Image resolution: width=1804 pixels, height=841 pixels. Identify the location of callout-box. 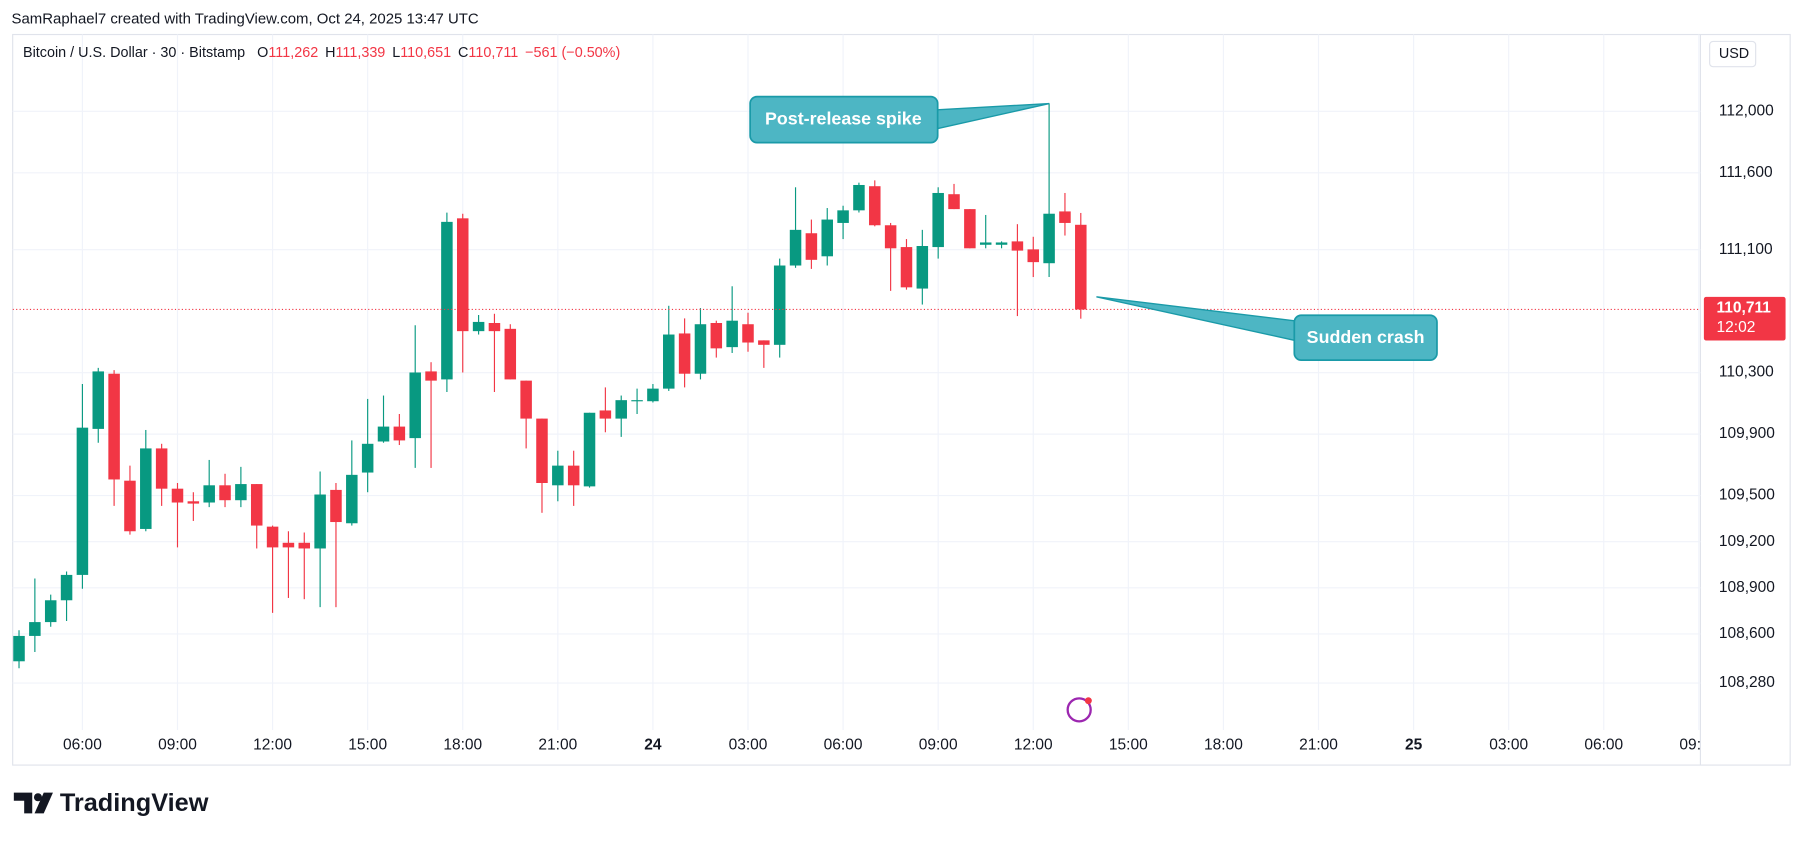
(1365, 337).